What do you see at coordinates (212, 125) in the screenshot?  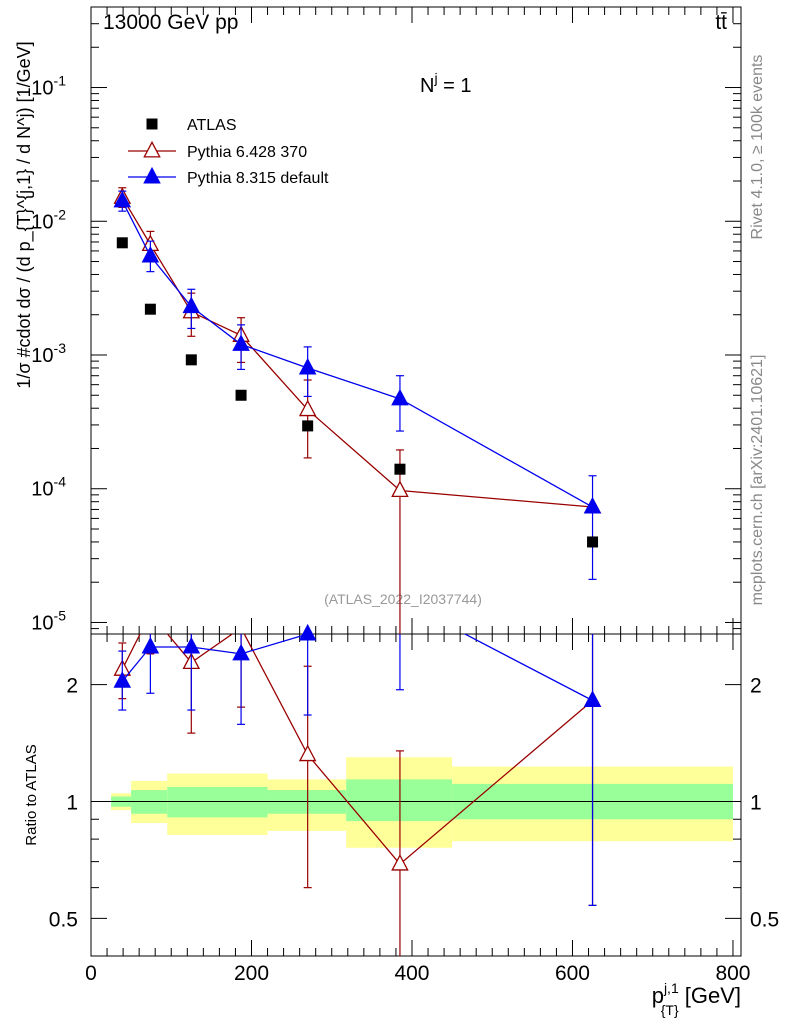 I see `legend-entry-label: ATLAS` at bounding box center [212, 125].